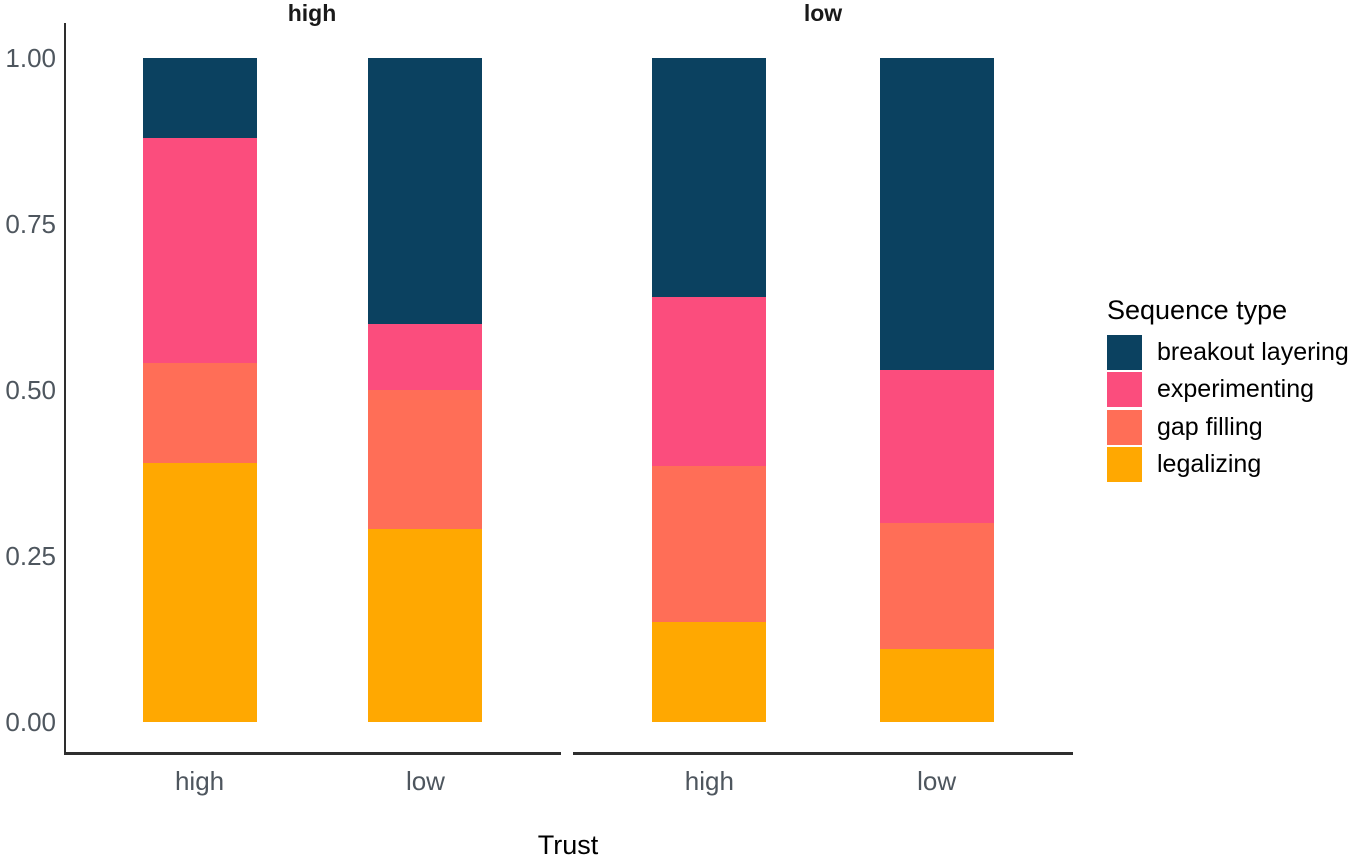  I want to click on x-axis-line-left-panel, so click(312, 753).